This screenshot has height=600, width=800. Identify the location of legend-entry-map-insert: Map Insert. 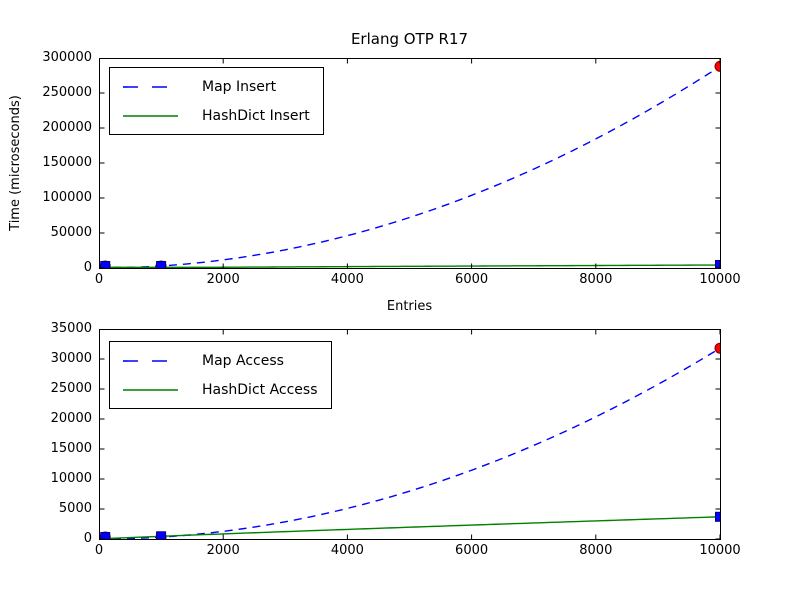
(216, 86).